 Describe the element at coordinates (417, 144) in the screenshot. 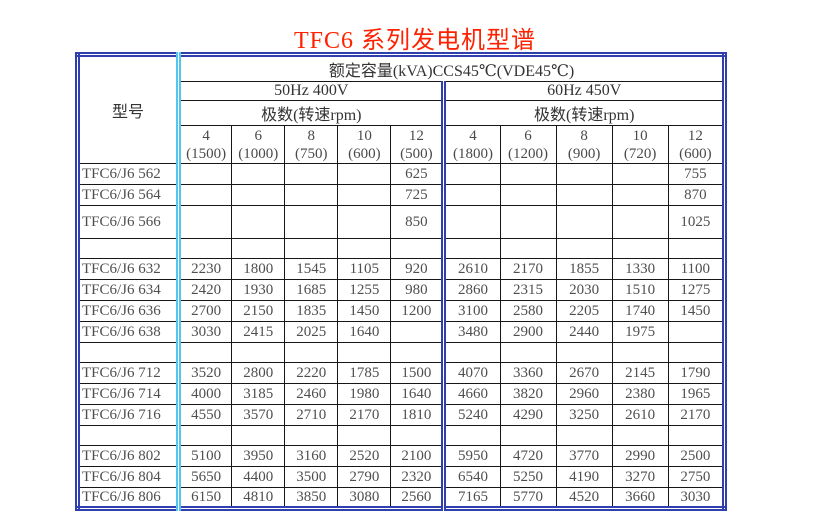

I see `pole-col-header: 12 (500)` at that location.